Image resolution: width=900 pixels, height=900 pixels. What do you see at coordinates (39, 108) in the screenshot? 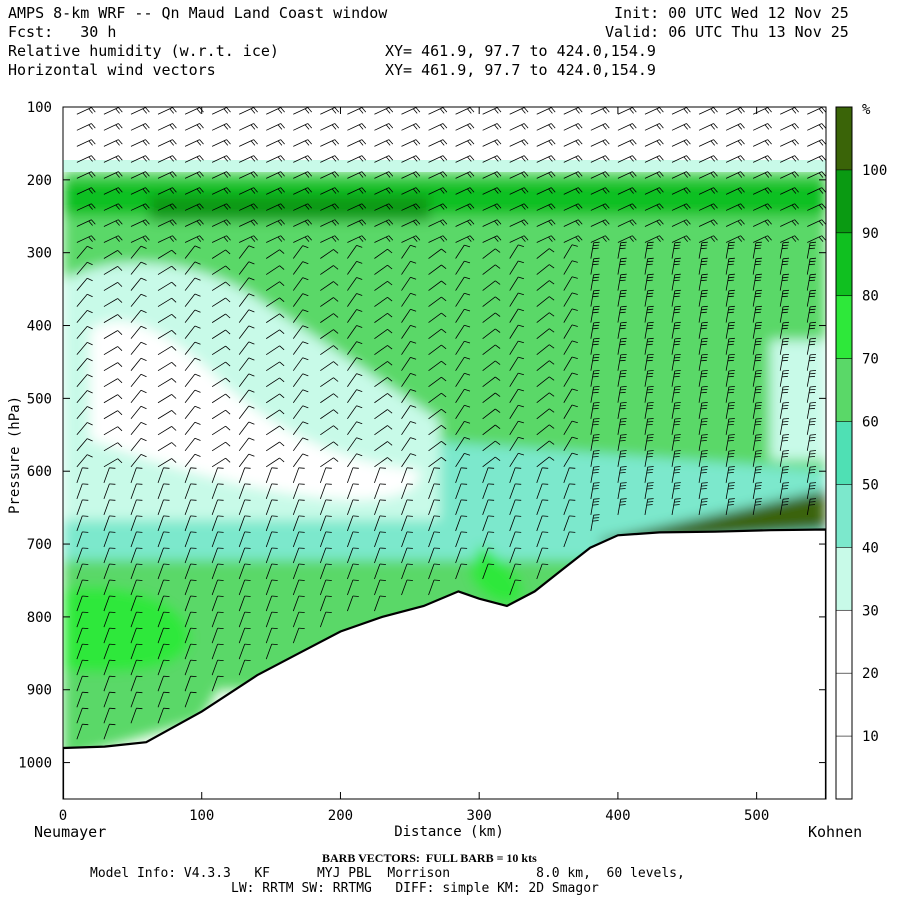
I see `y-tick-label: 100` at bounding box center [39, 108].